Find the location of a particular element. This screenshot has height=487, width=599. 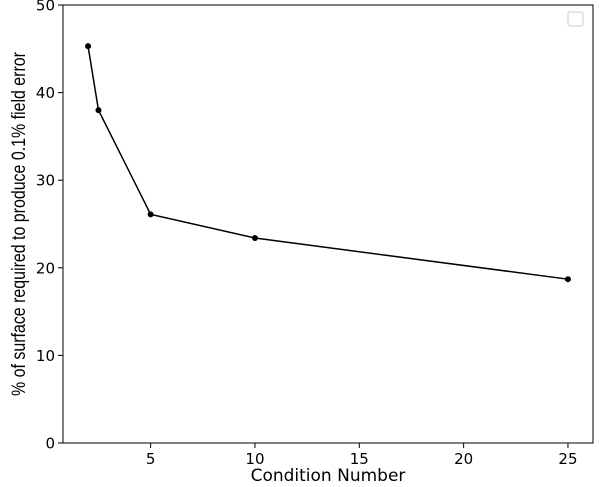

y-tick-label: 40 is located at coordinates (45, 93).